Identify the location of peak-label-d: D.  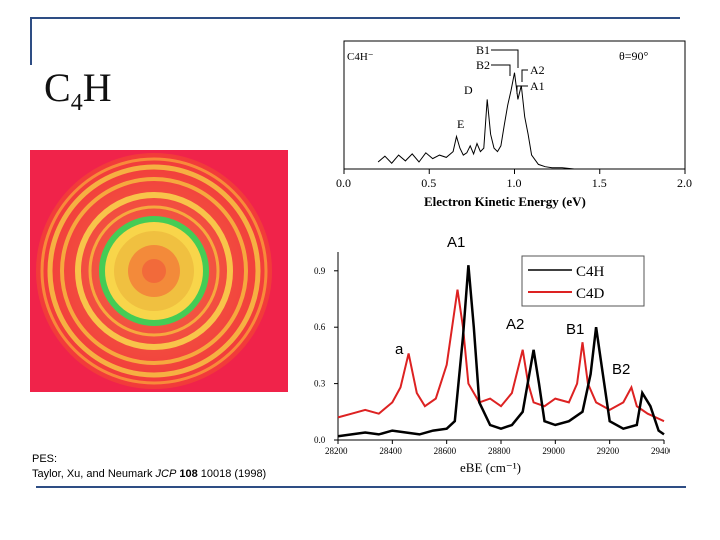
(468, 90).